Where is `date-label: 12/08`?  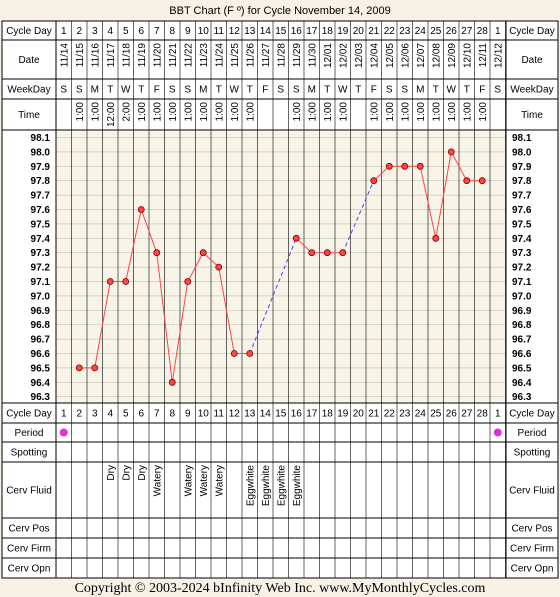 date-label: 12/08 is located at coordinates (436, 55).